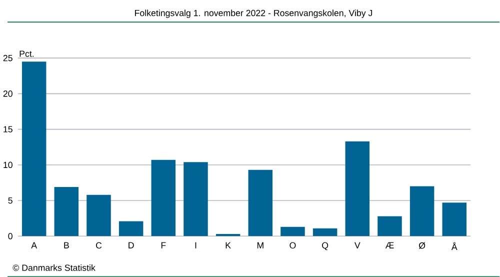 The height and width of the screenshot is (277, 500). I want to click on y-tick-label: 25, so click(7, 57).